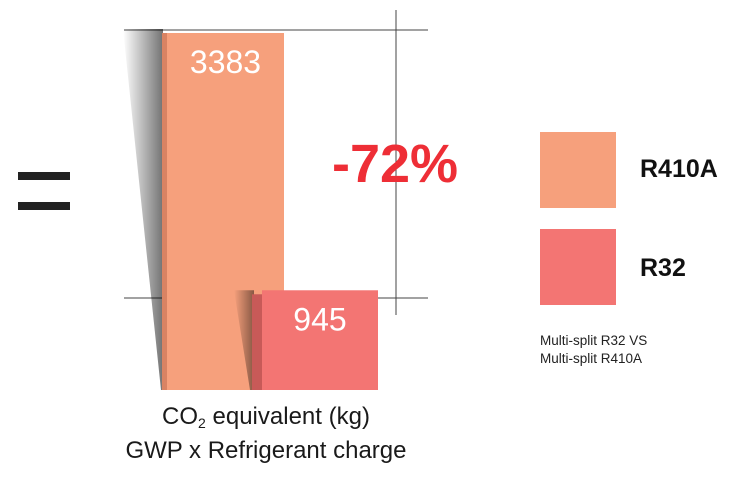 The width and height of the screenshot is (756, 477). Describe the element at coordinates (287, 416) in the screenshot. I see `x-axis-caption-suffix: equivalent (kg)` at that location.